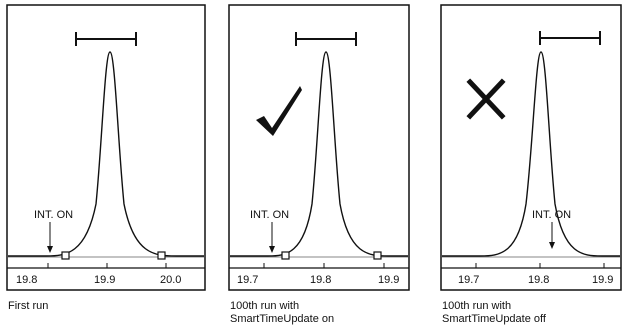 This screenshot has width=628, height=330. What do you see at coordinates (282, 319) in the screenshot?
I see `caption-line: SmartTimeUpdate on` at bounding box center [282, 319].